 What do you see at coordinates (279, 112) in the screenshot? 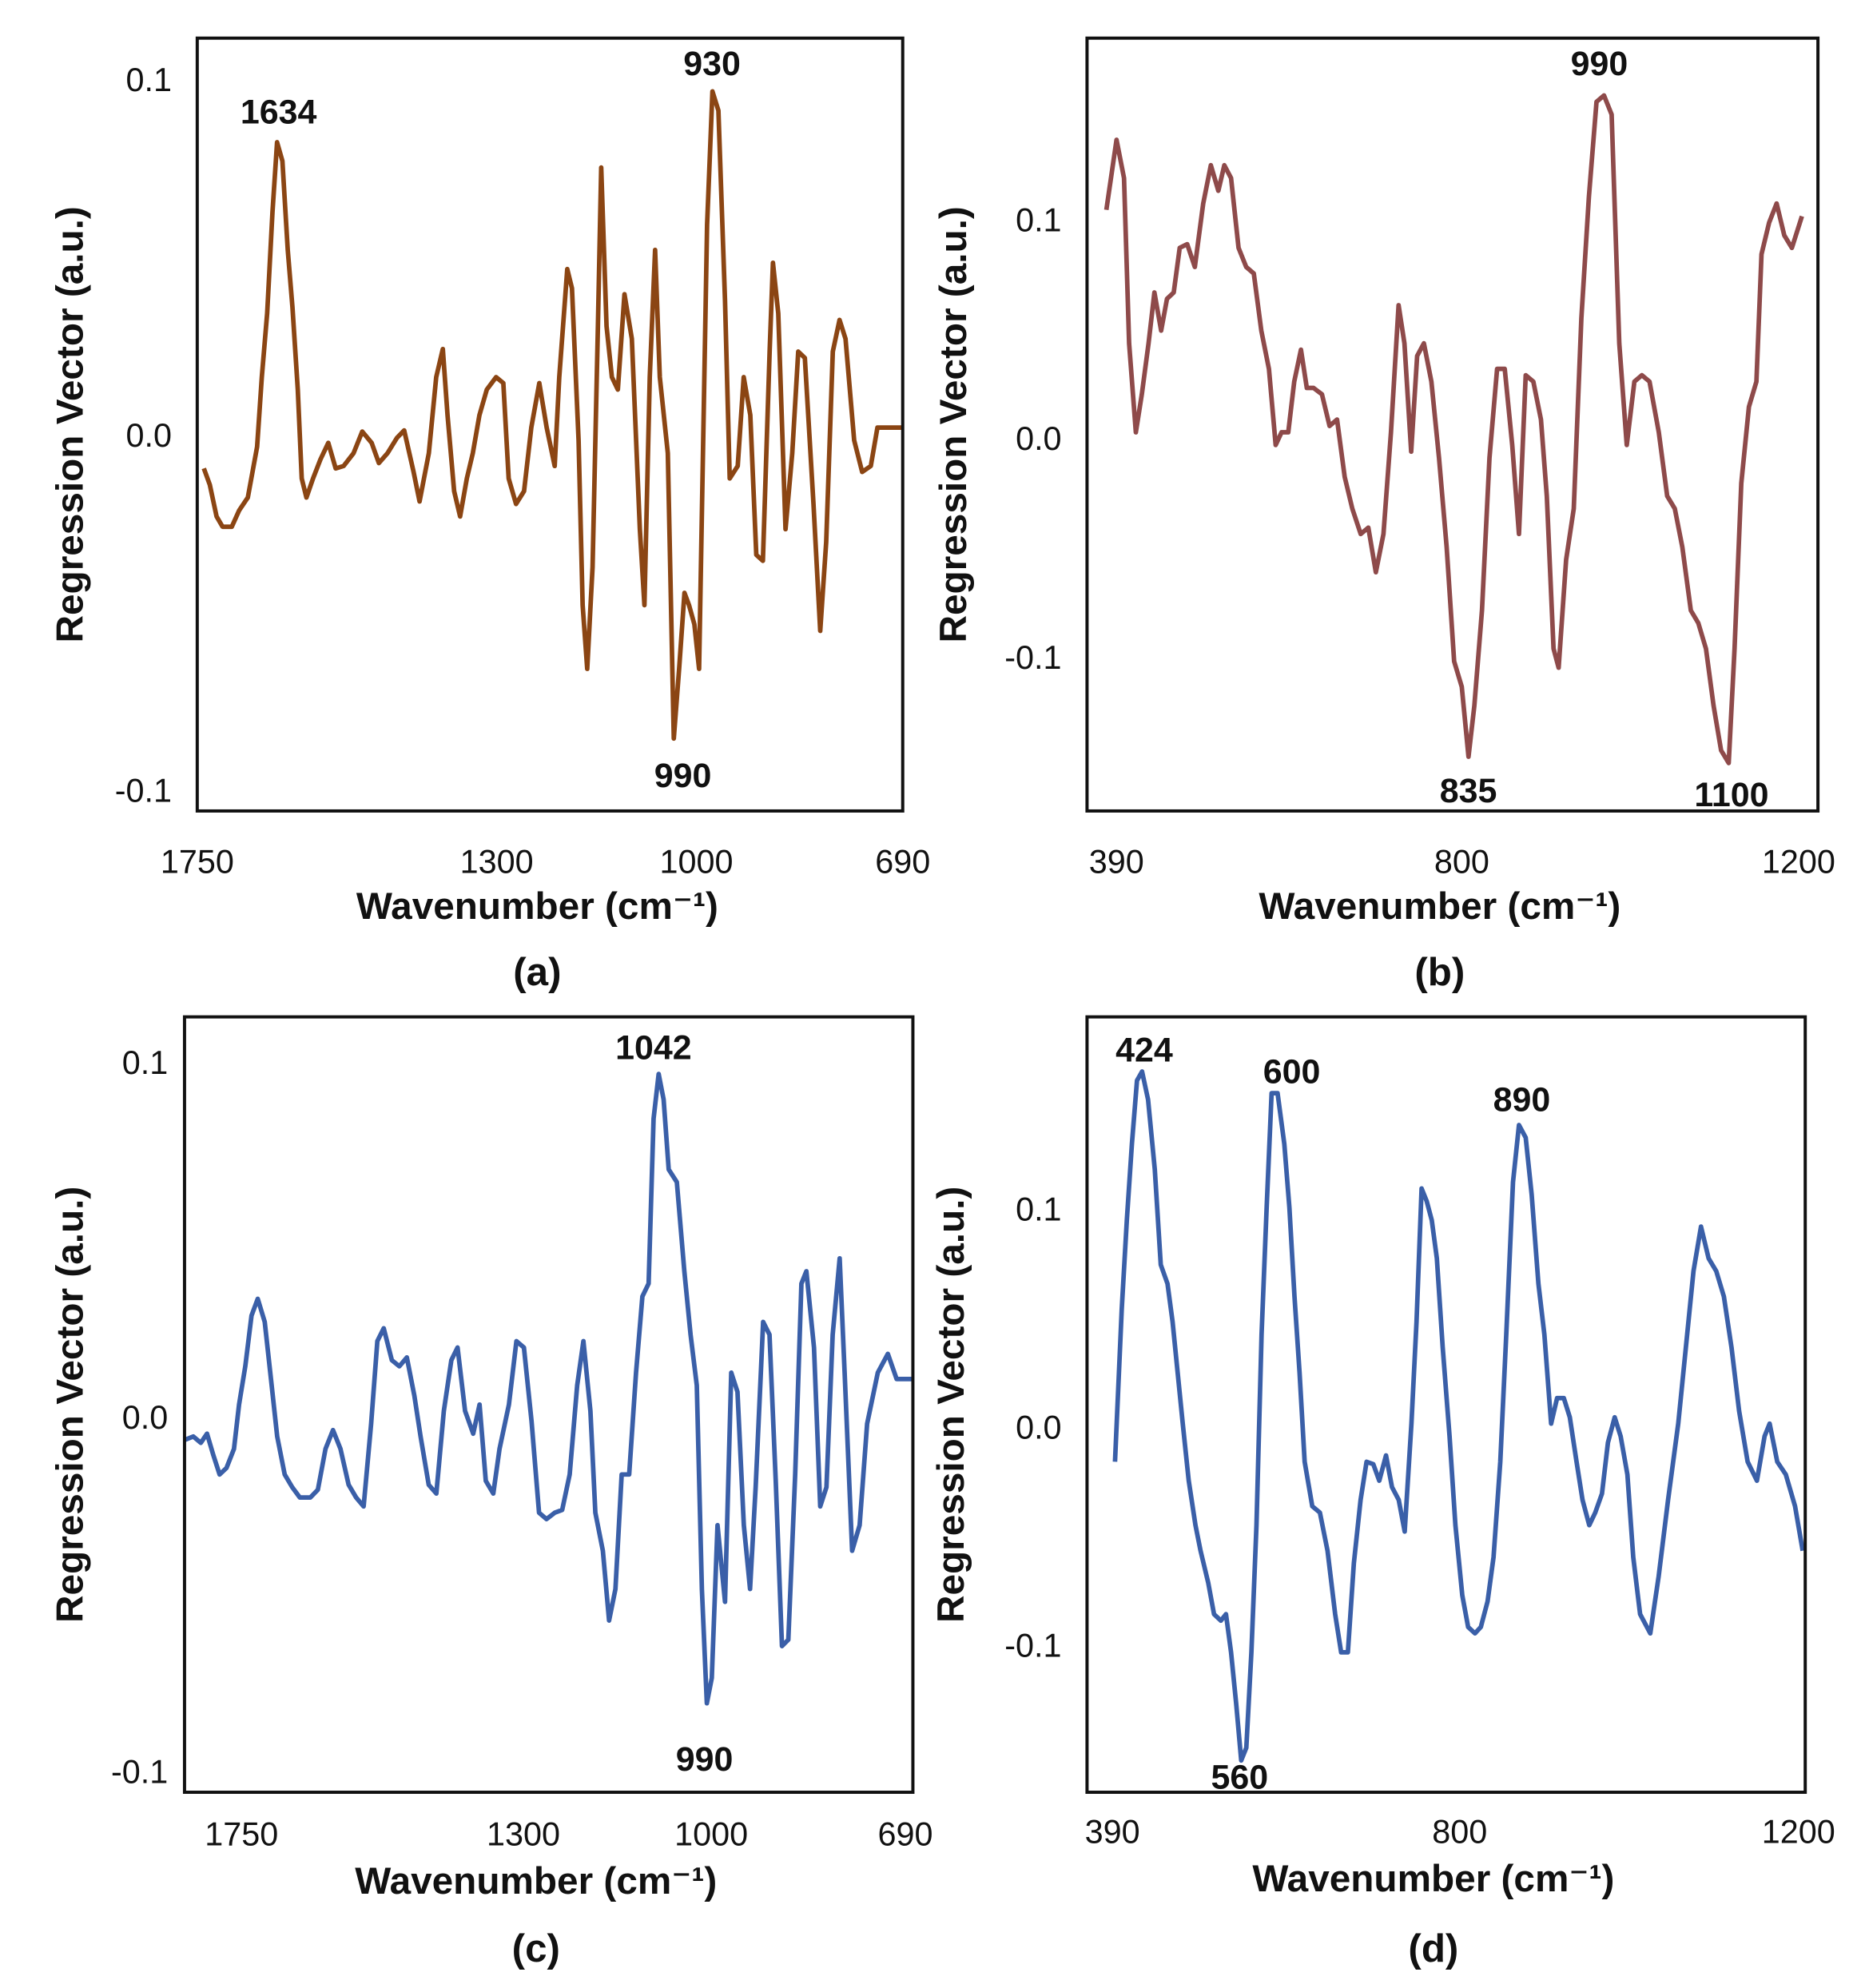
I see `peak-annotation: 1634` at bounding box center [279, 112].